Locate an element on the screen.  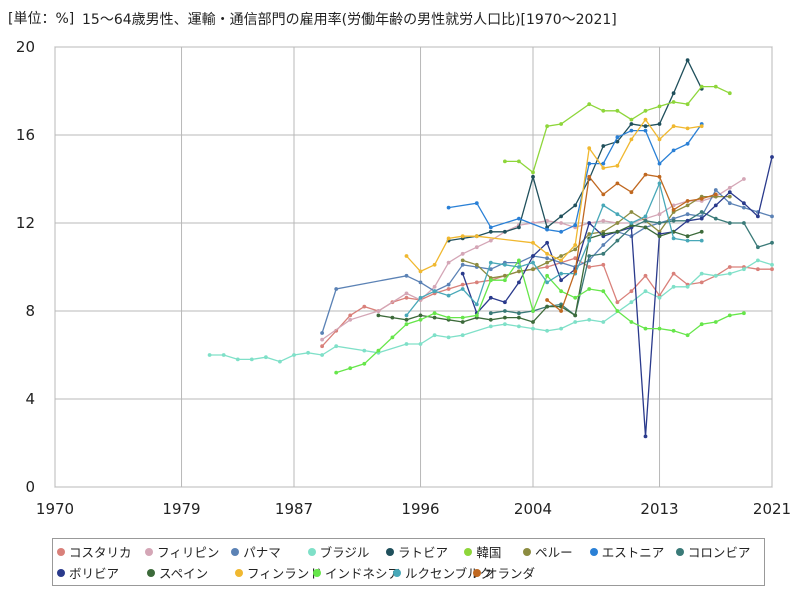
y-tick-label: 4 is located at coordinates (30, 399).